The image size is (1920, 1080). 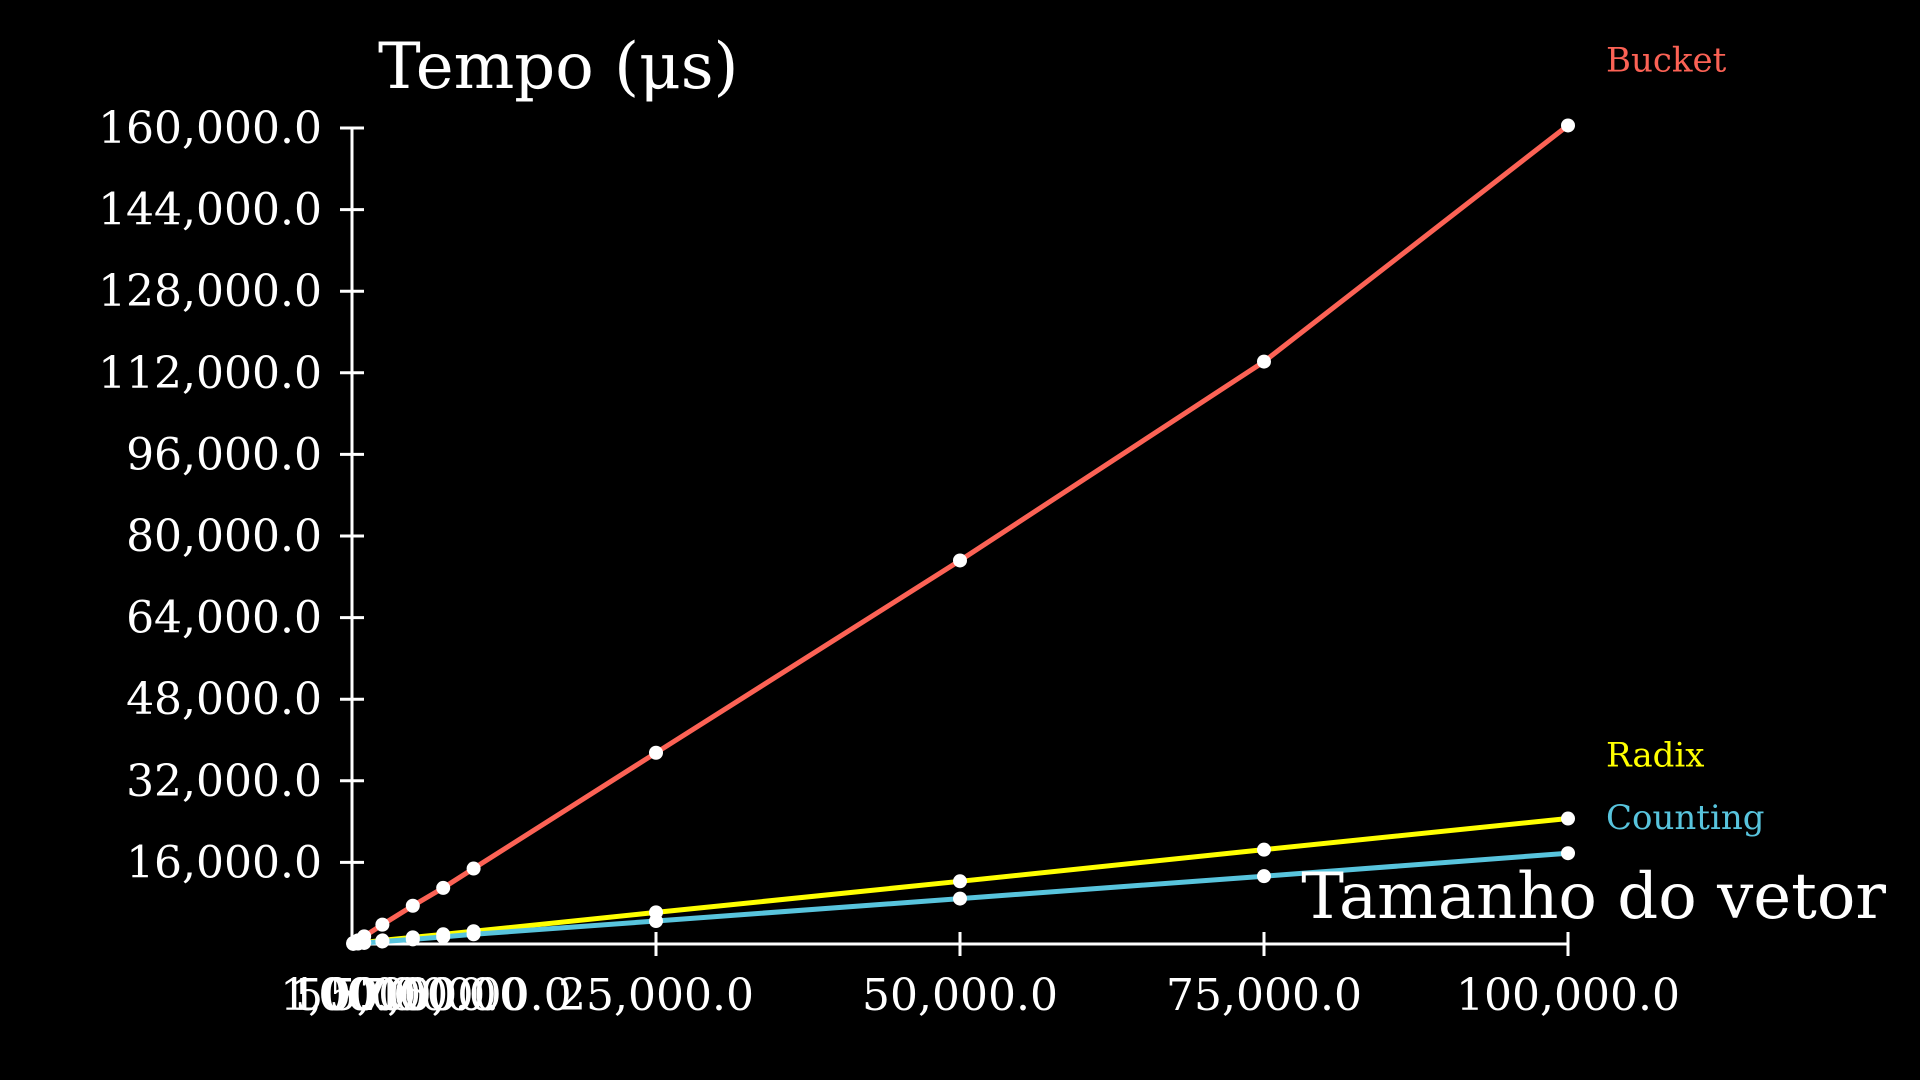 What do you see at coordinates (224, 781) in the screenshot?
I see `y-tick-label: 32,000.0` at bounding box center [224, 781].